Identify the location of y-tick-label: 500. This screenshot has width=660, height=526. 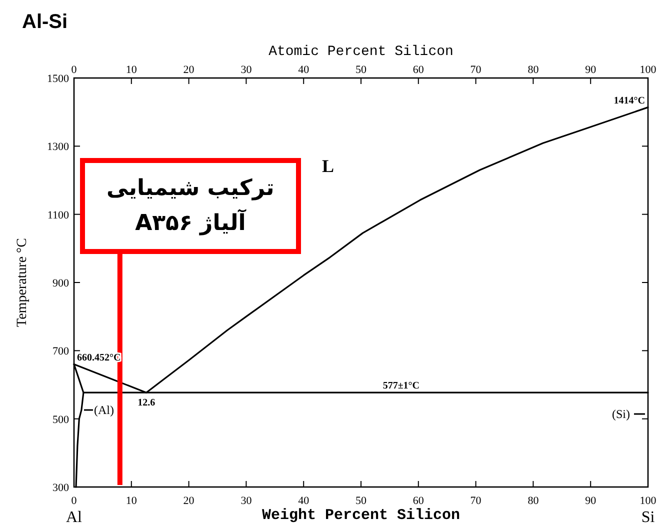
(61, 420).